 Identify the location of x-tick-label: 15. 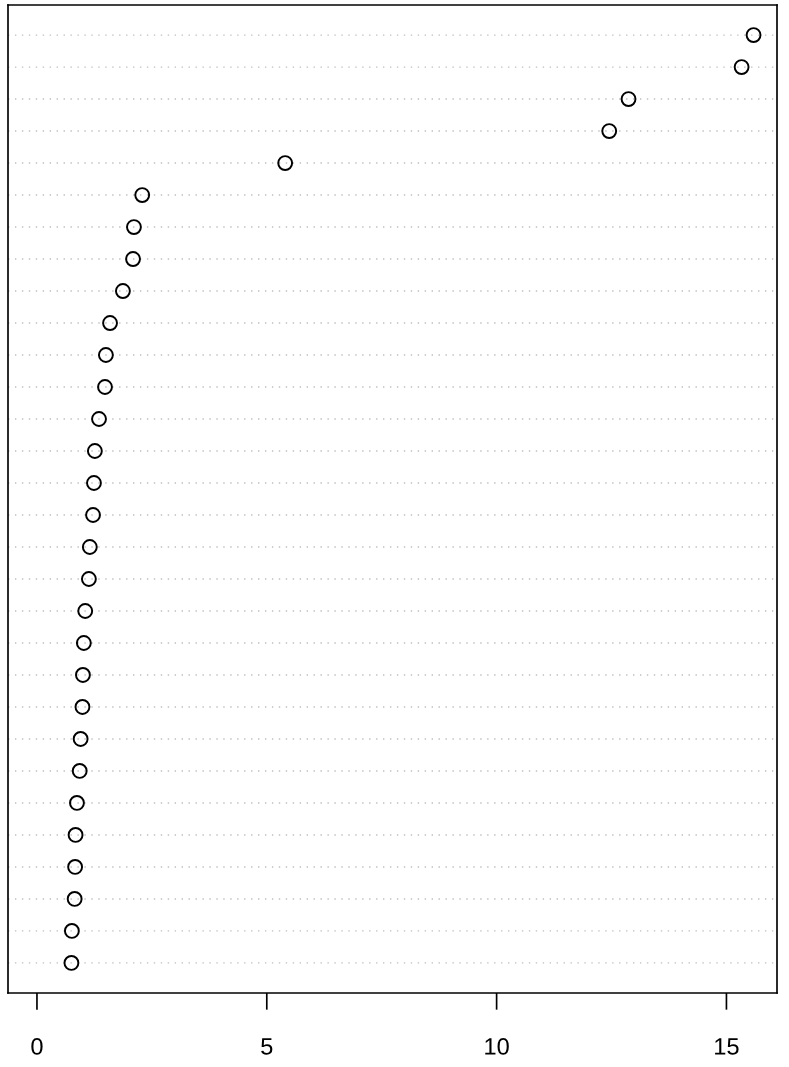
(727, 1046).